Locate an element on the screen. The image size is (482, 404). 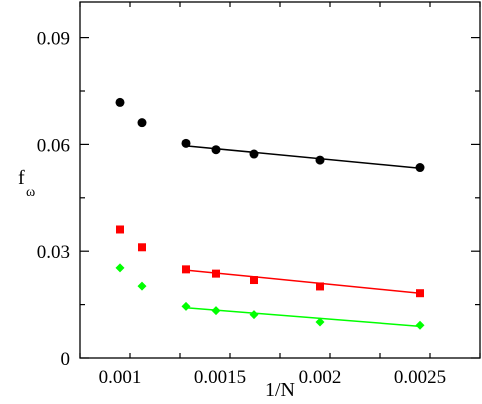
x-axis-label: 1/N is located at coordinates (280, 390).